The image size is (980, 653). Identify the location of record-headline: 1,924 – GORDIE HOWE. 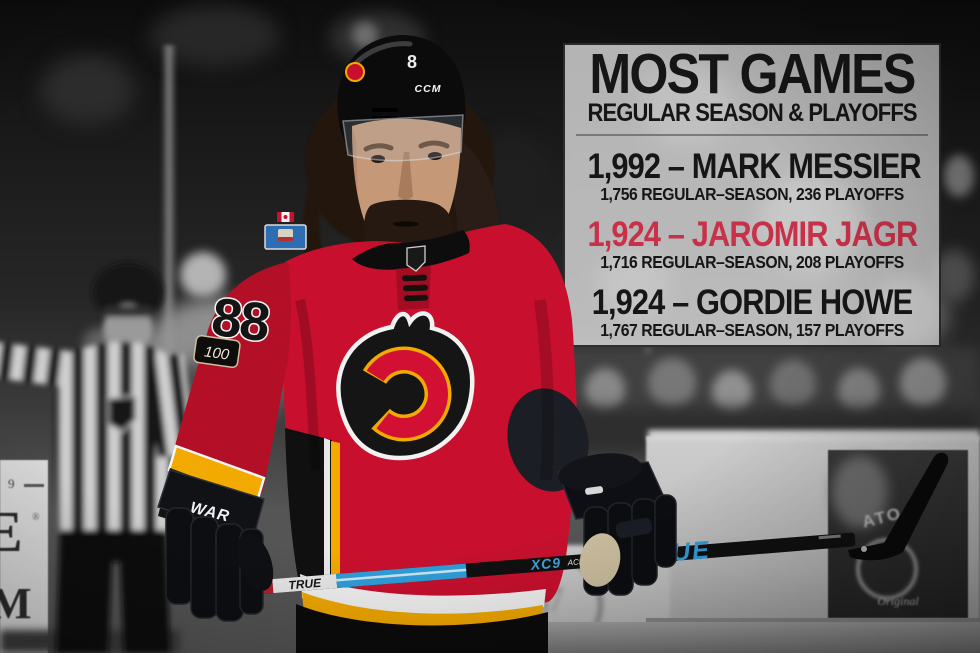
(752, 302).